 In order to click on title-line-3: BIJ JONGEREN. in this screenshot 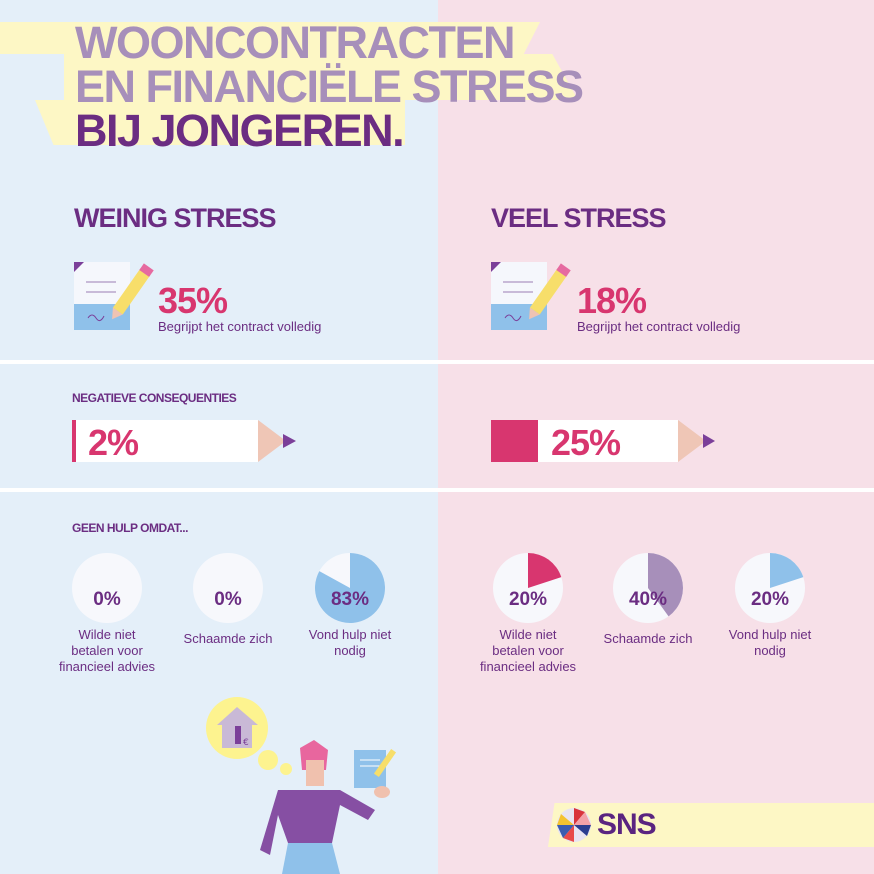, I will do `click(240, 130)`.